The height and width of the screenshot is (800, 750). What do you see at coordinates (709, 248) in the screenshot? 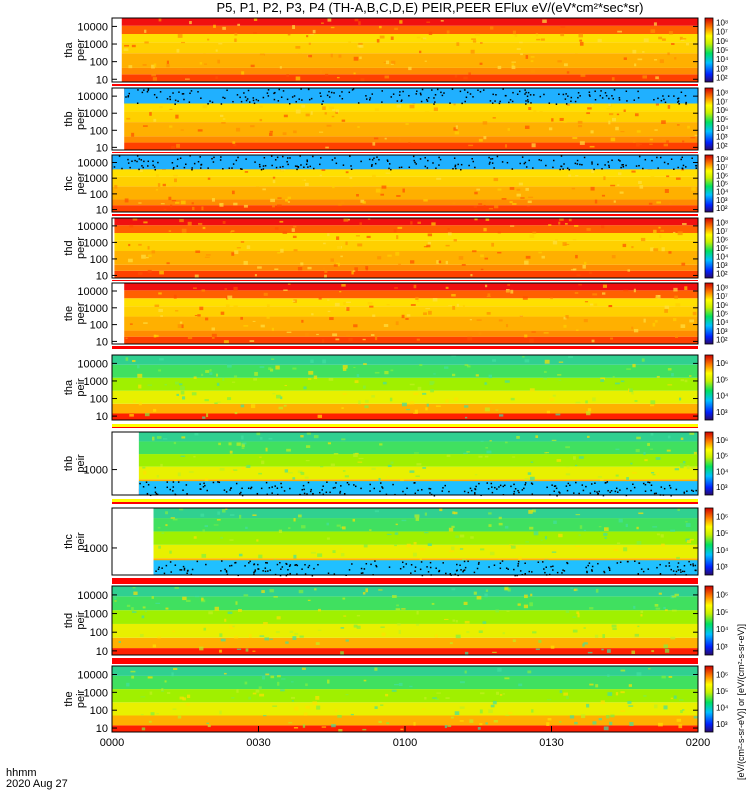
I see `colorbar` at bounding box center [709, 248].